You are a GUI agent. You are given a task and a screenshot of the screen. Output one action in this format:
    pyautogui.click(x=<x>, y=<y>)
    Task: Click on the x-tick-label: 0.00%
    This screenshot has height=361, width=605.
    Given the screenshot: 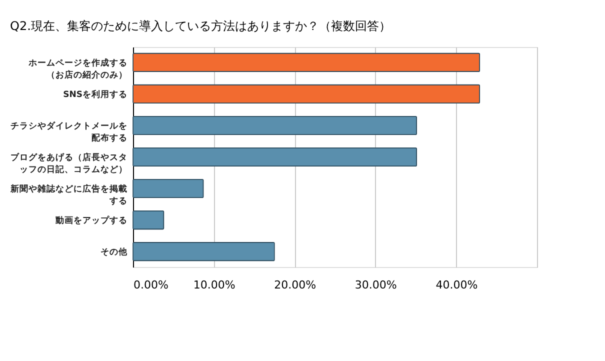 What is the action you would take?
    pyautogui.click(x=151, y=285)
    